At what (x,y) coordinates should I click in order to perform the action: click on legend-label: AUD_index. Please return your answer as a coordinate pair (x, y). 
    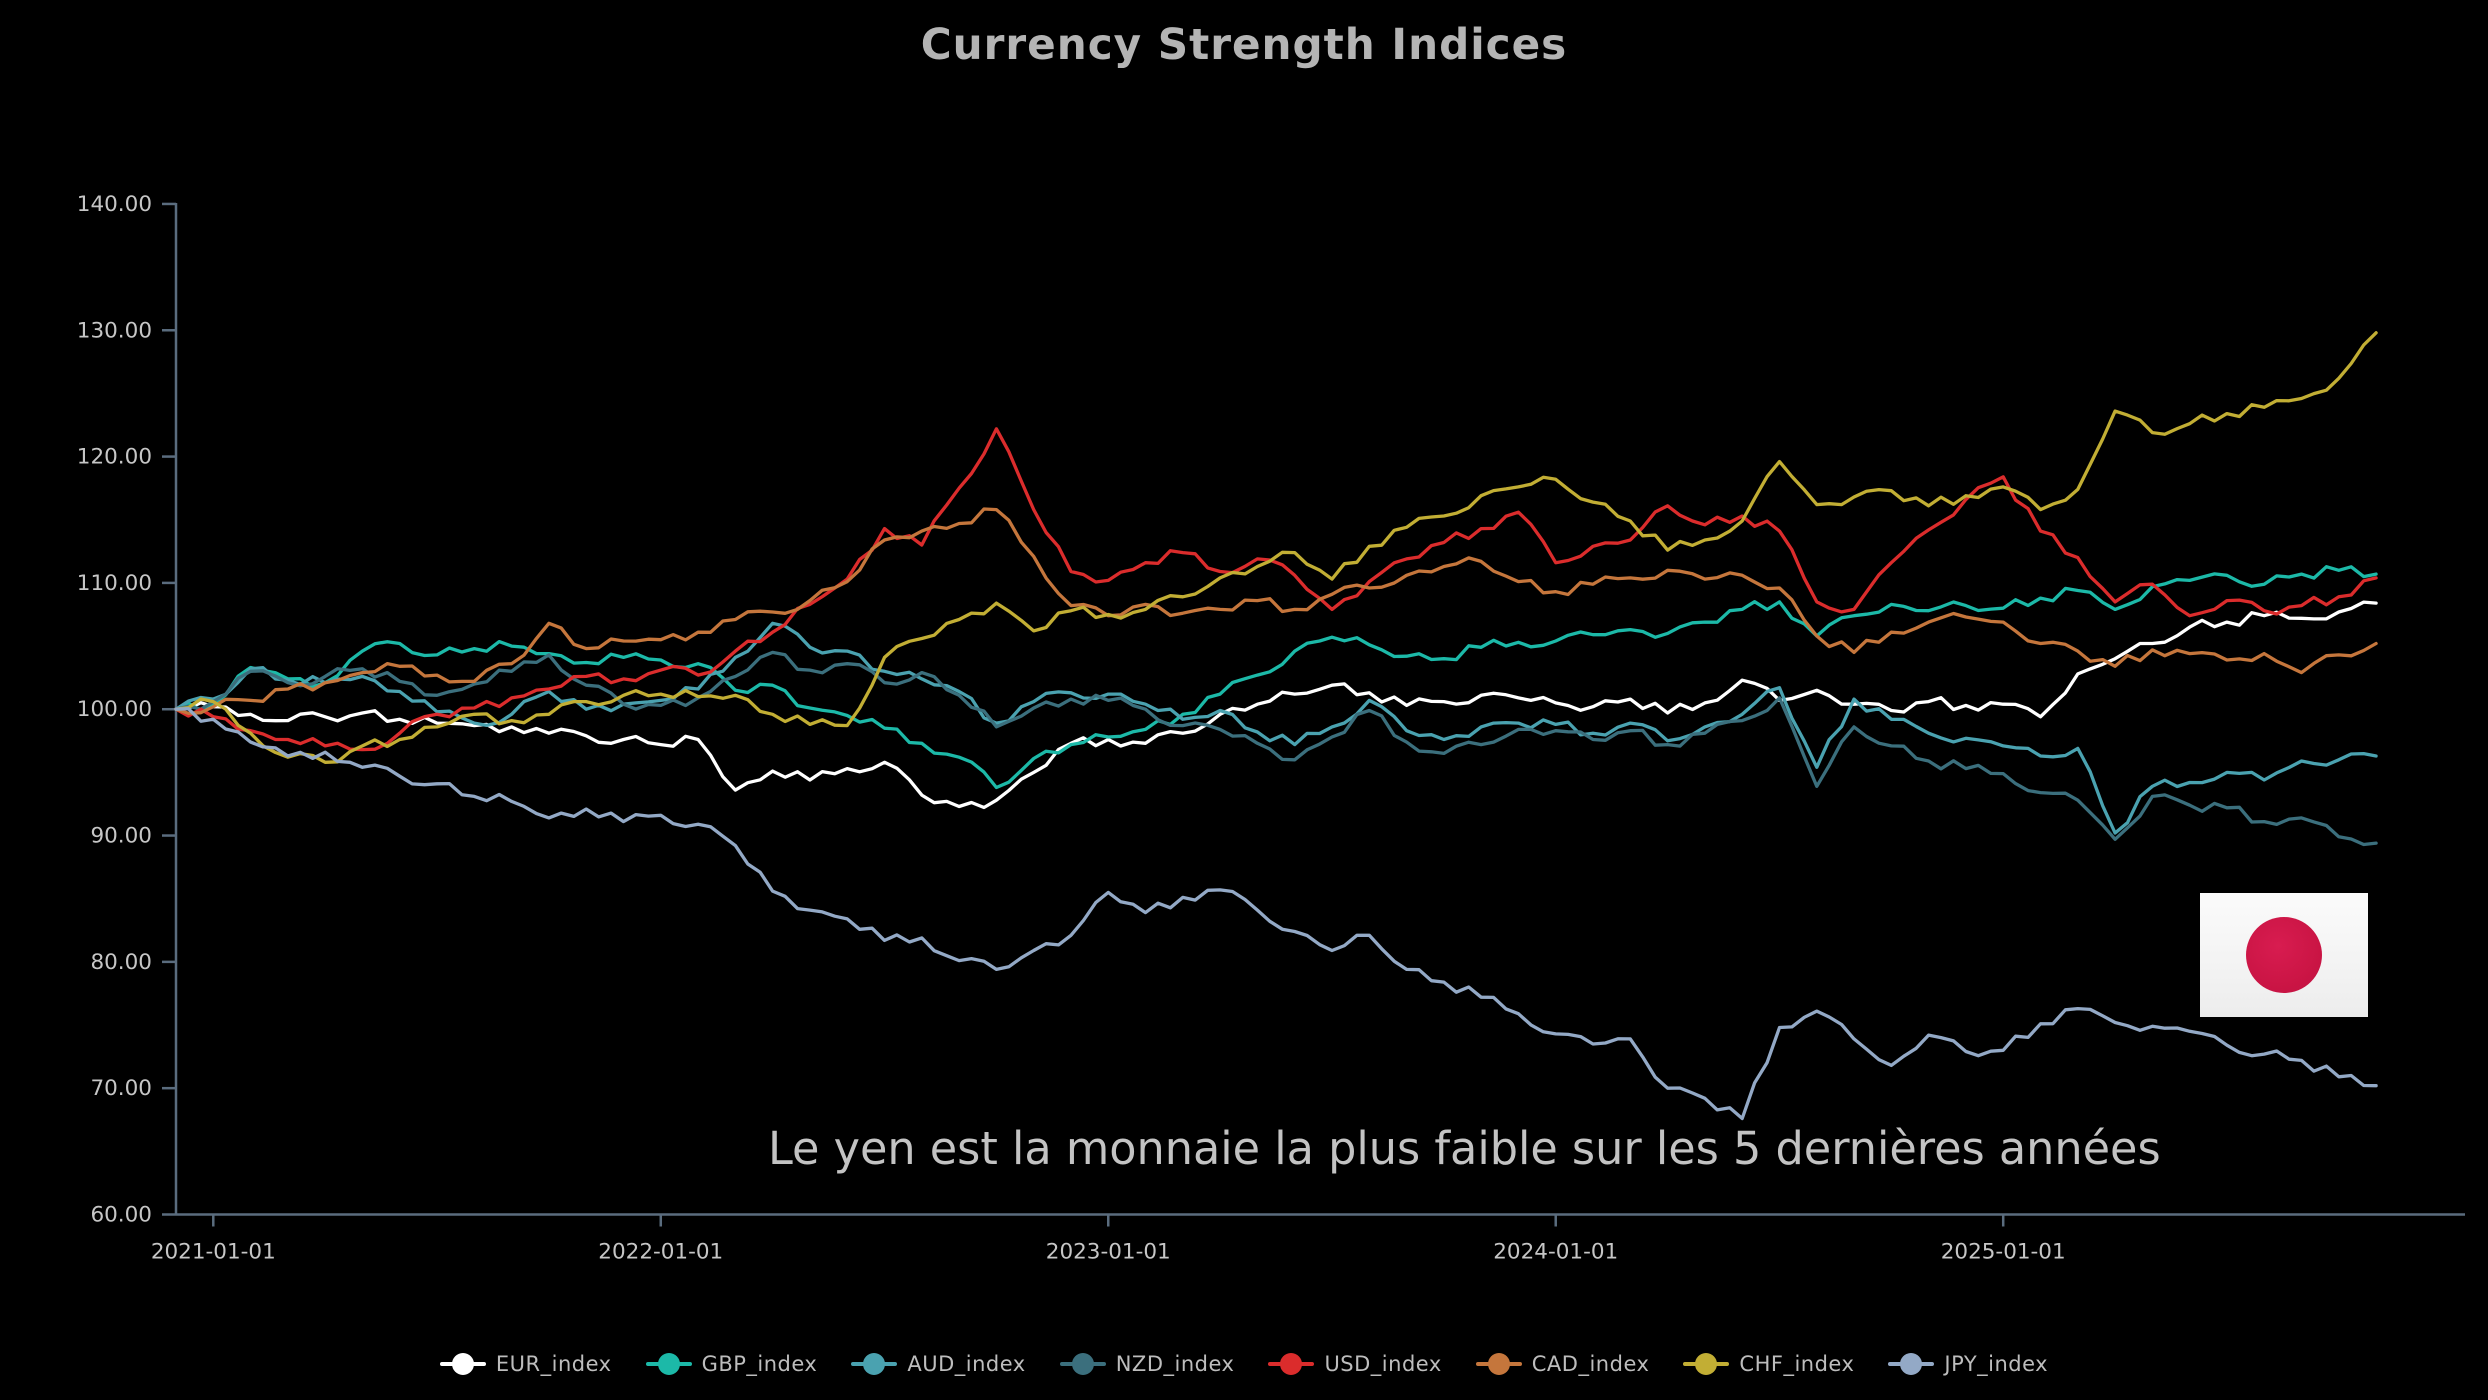
    Looking at the image, I should click on (966, 1364).